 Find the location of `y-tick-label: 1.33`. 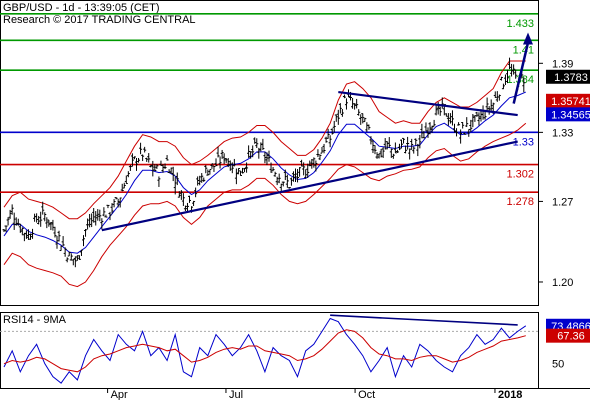

y-tick-label: 1.33 is located at coordinates (562, 133).